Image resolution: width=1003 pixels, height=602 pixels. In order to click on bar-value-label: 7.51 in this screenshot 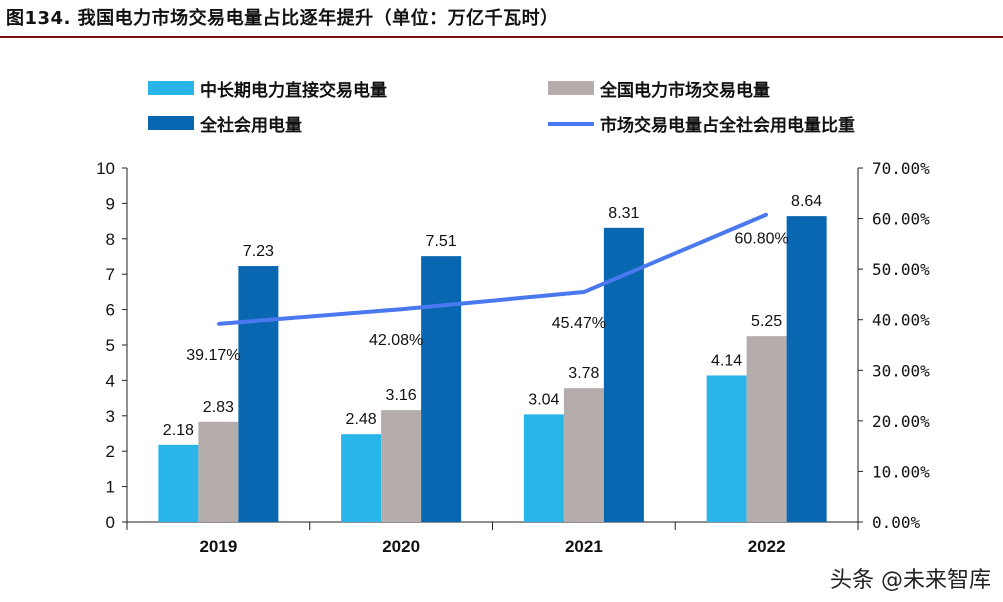, I will do `click(441, 241)`.